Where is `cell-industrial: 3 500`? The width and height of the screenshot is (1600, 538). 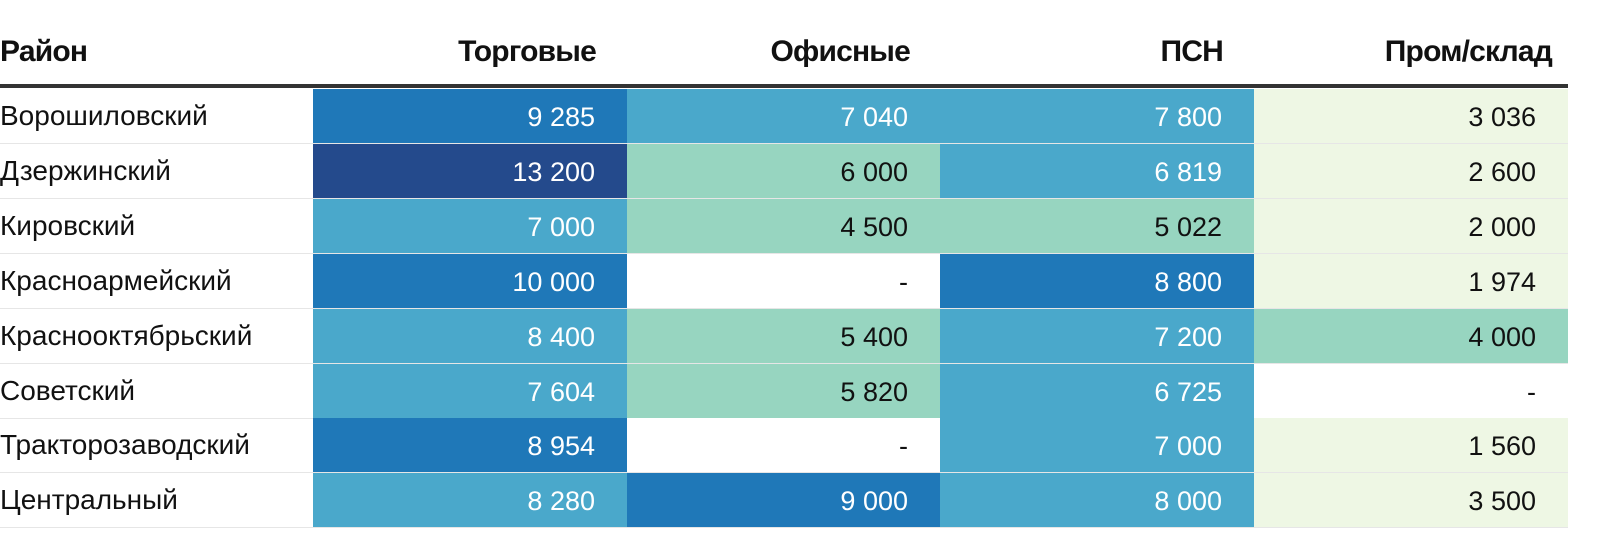 cell-industrial: 3 500 is located at coordinates (1411, 501).